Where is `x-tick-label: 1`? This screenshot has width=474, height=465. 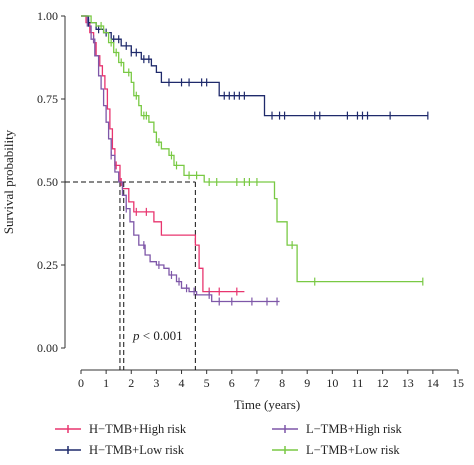 x-tick-label: 1 is located at coordinates (106, 383).